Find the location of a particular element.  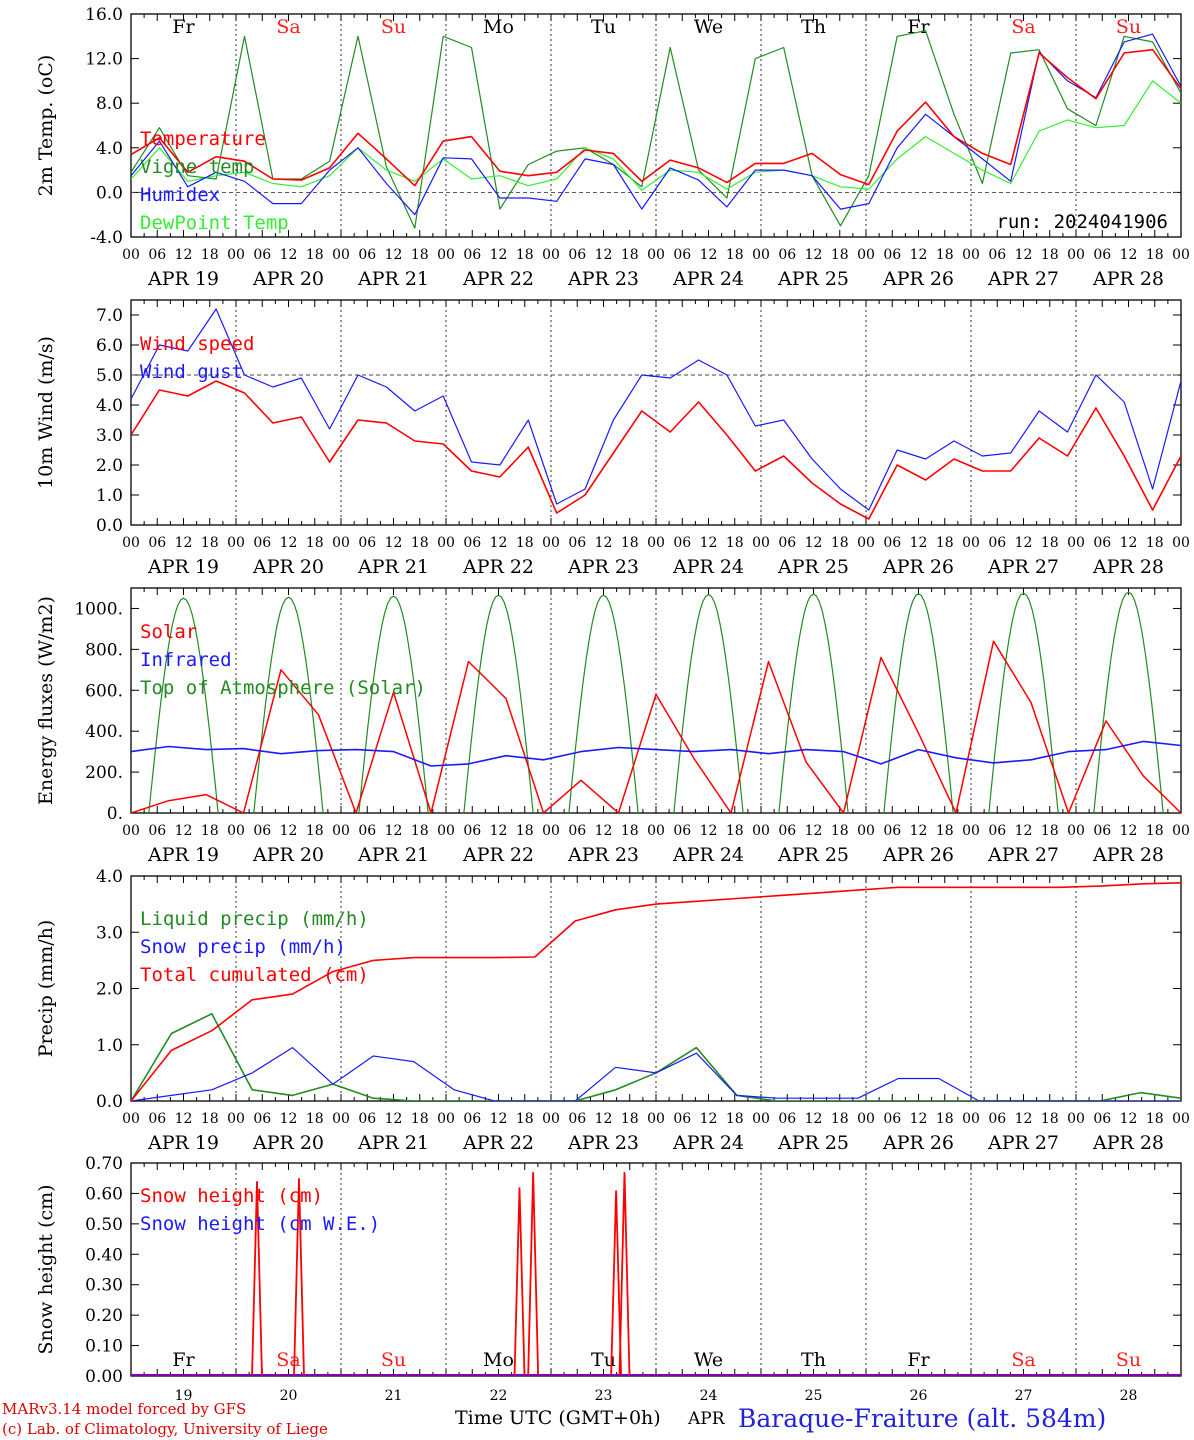

y-tick-label: 0.30 is located at coordinates (104, 1286).